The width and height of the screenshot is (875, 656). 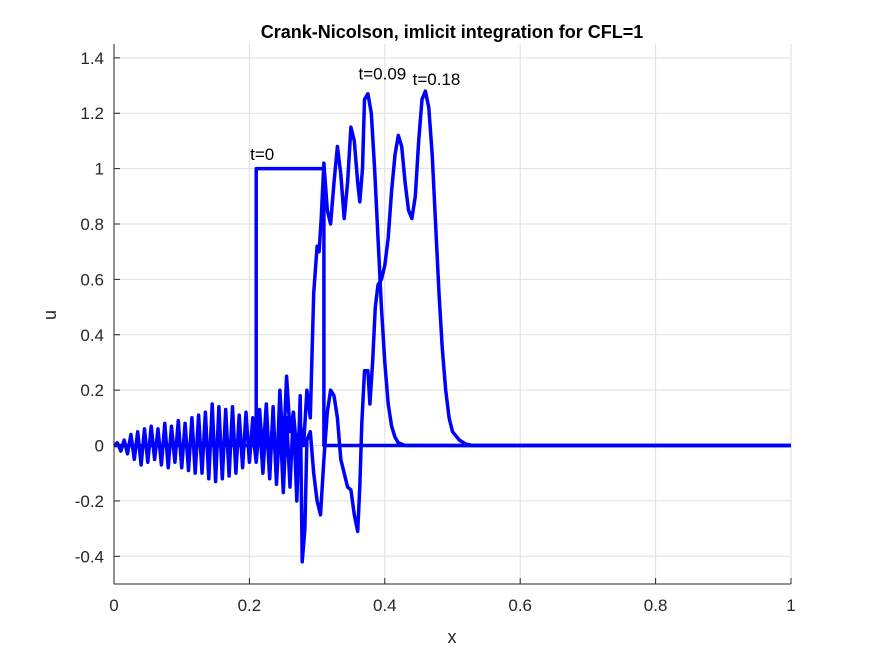 What do you see at coordinates (89, 501) in the screenshot?
I see `y-tick-label: -0.2` at bounding box center [89, 501].